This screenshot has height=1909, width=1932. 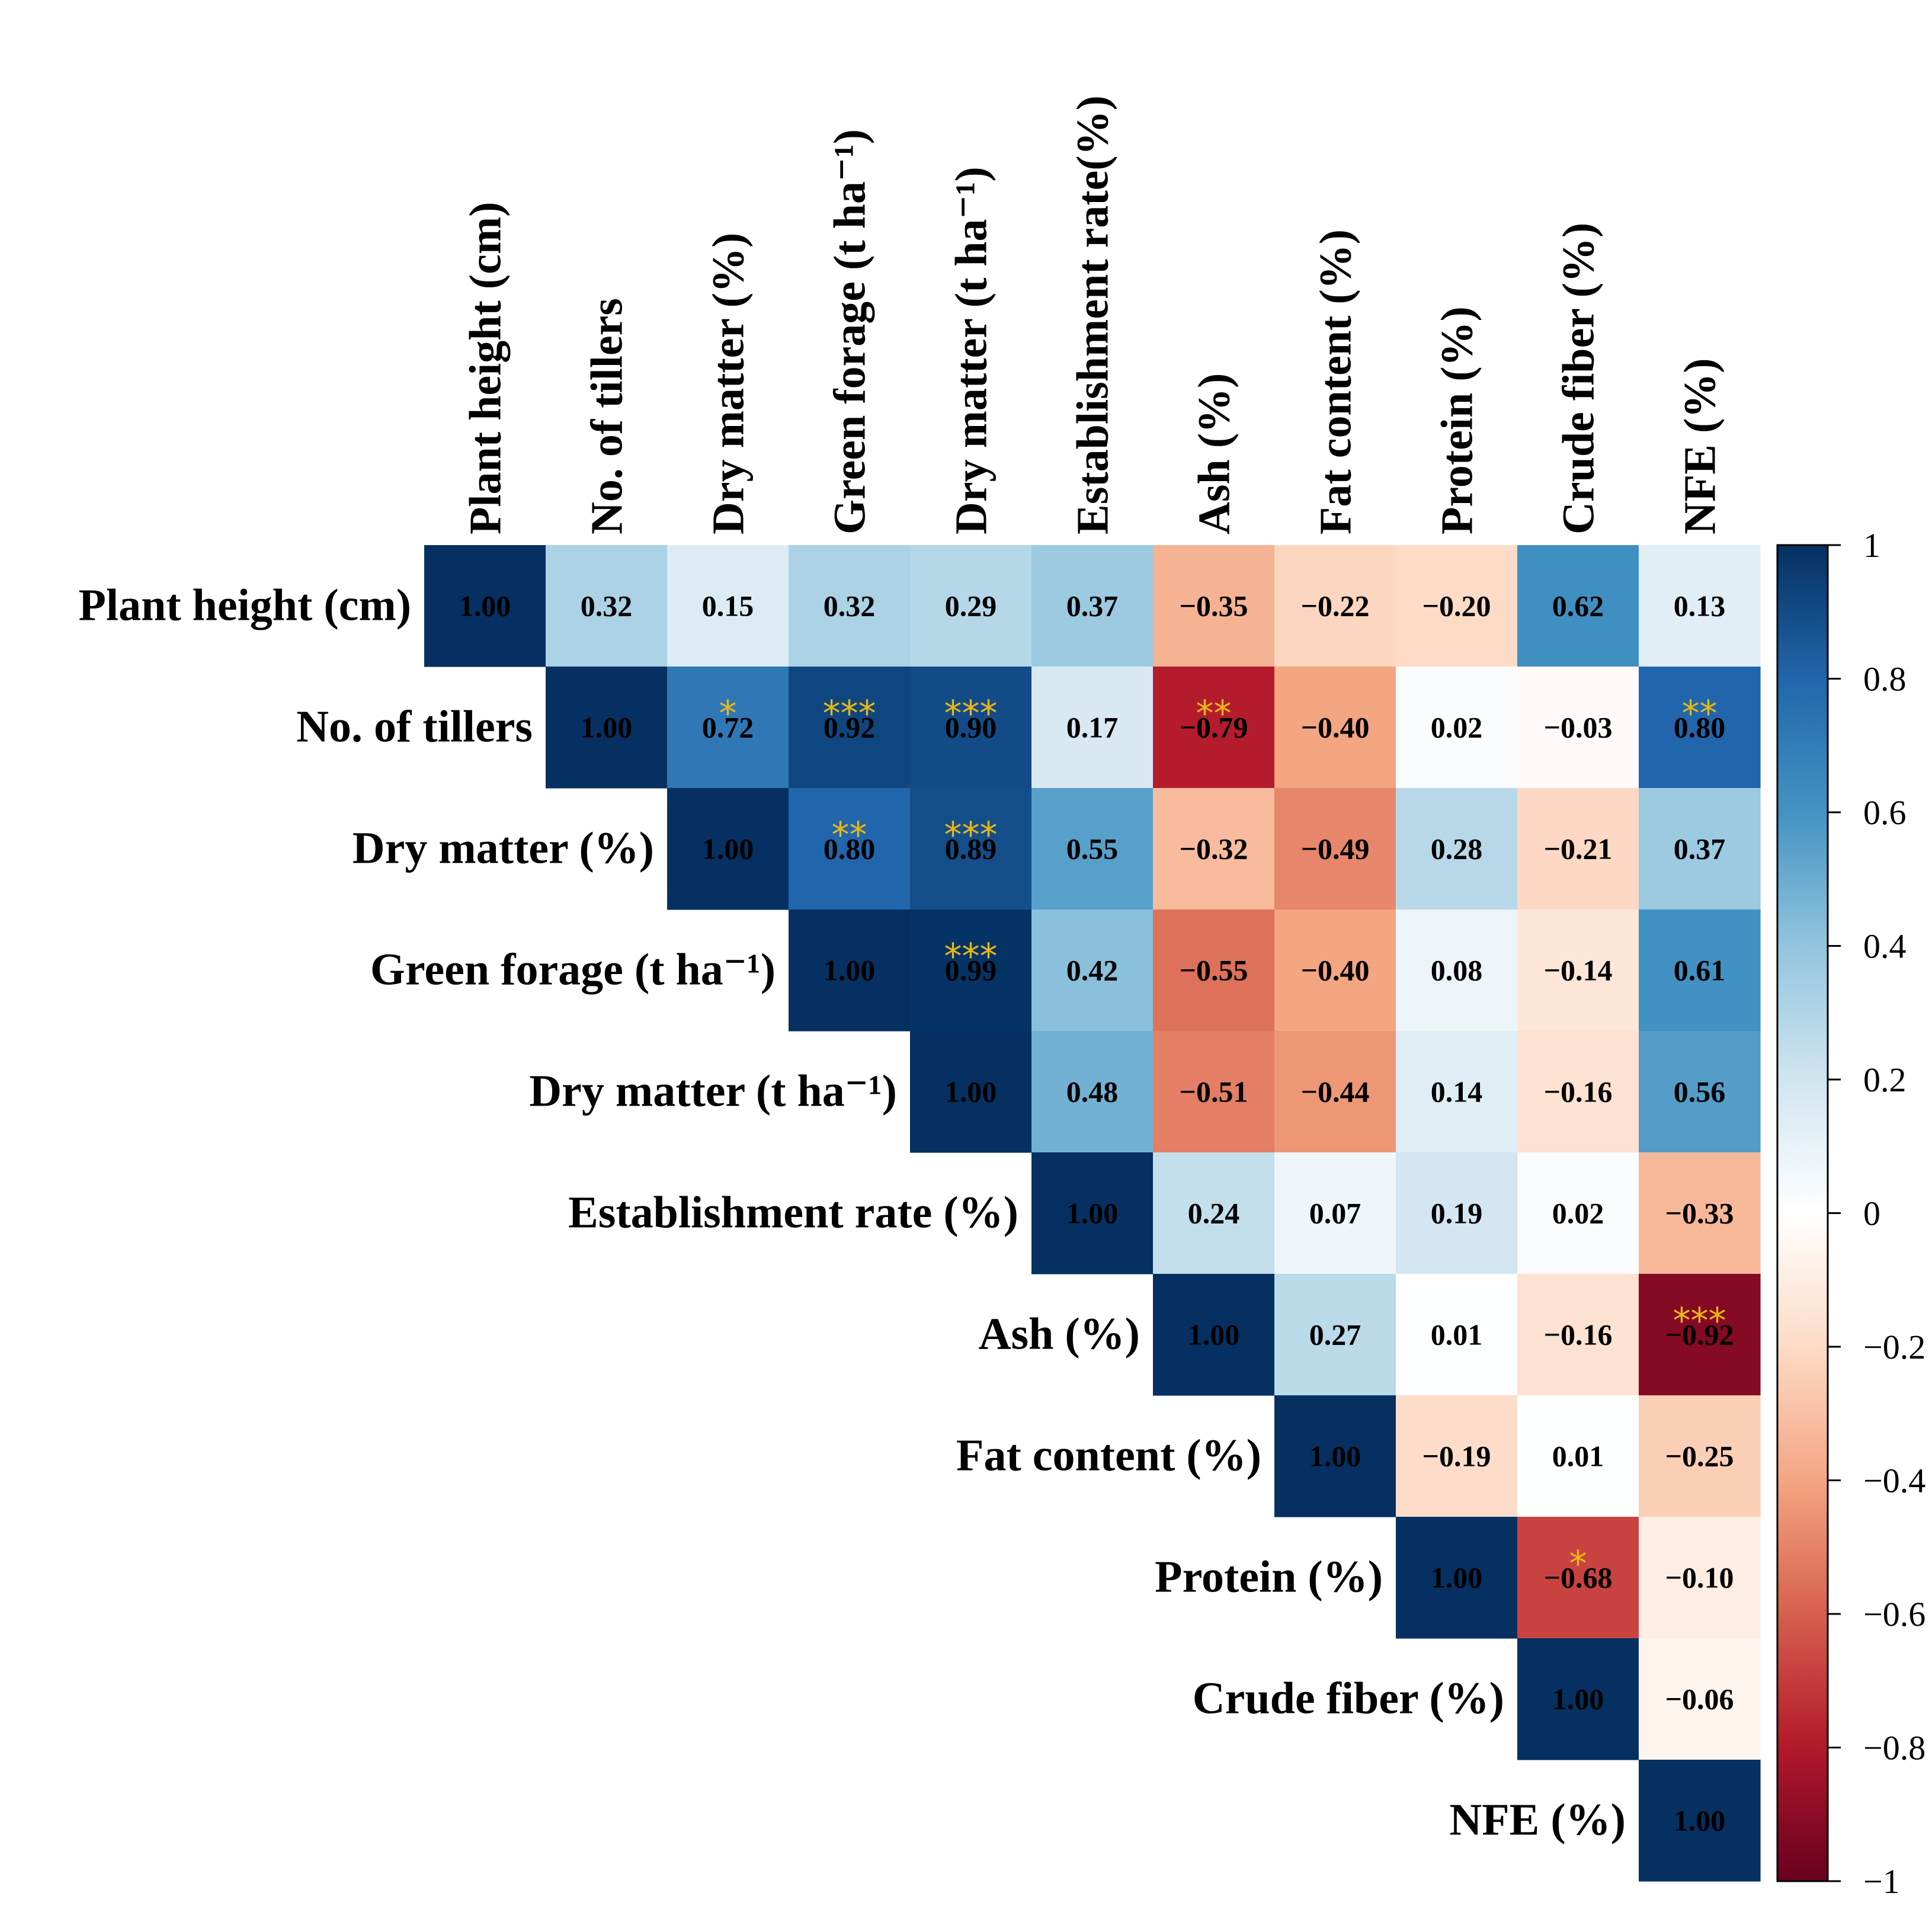 I want to click on row-label: Green forage (t ha⁻¹), so click(x=573, y=970).